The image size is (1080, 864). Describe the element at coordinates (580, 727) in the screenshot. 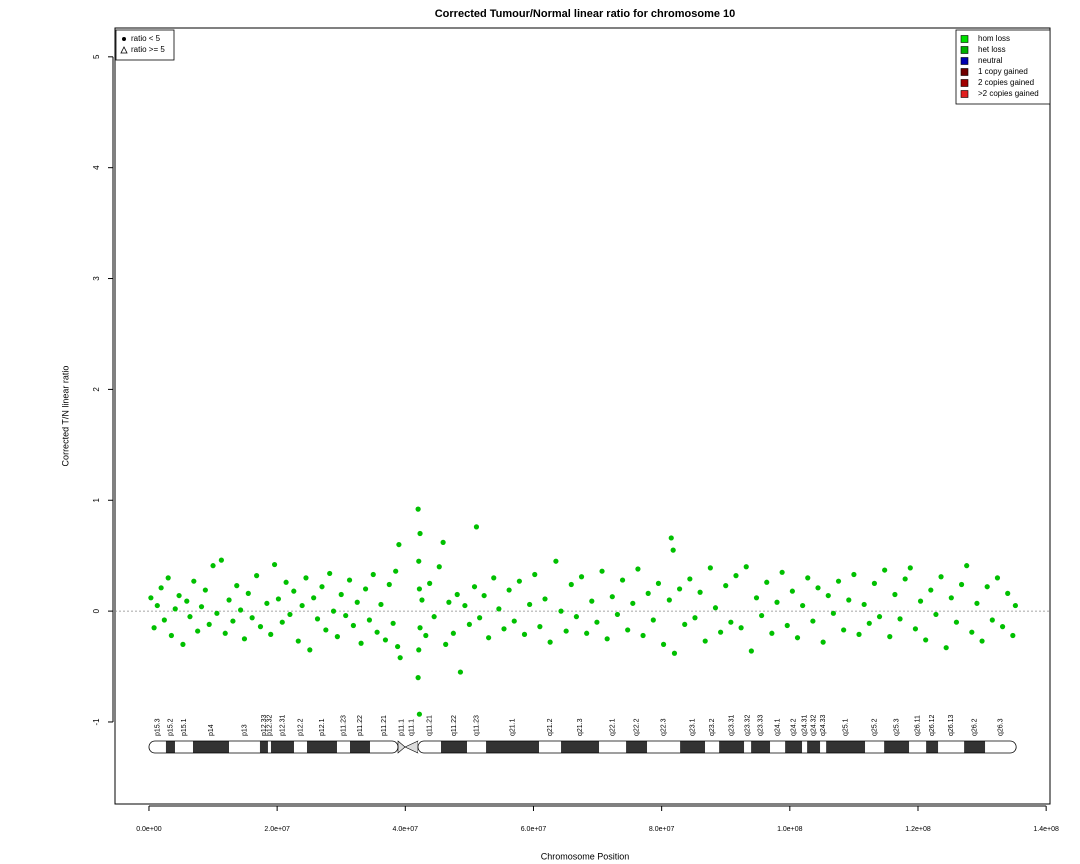

I see `band-label: q21.3` at that location.